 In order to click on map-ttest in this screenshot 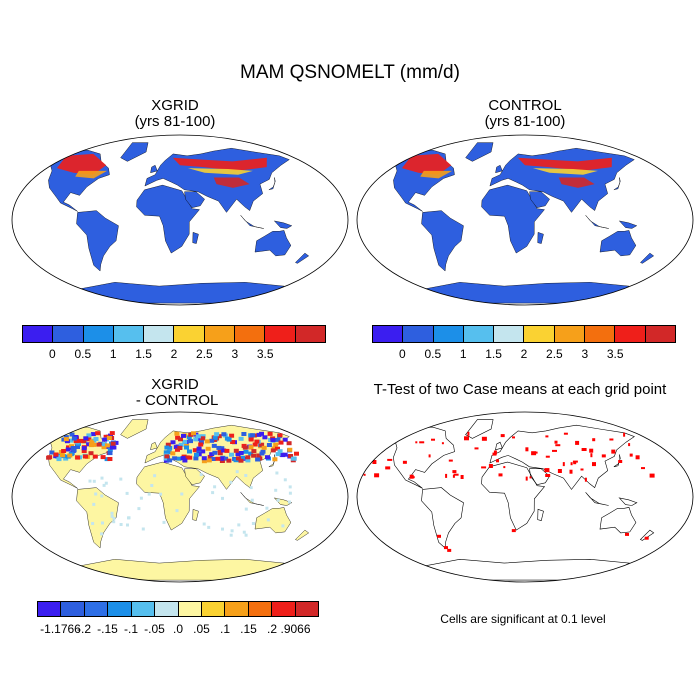, I will do `click(525, 497)`.